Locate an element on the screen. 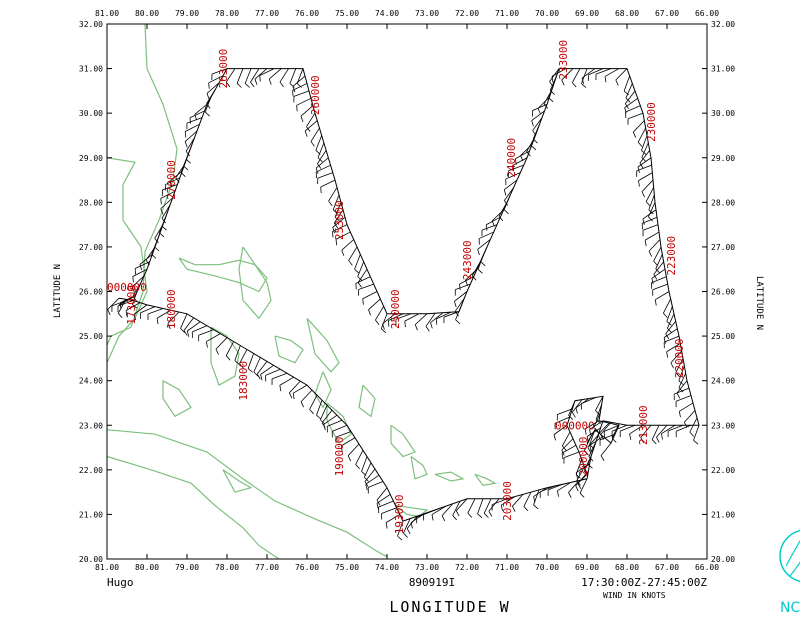  time-label: 180000 is located at coordinates (171, 309).